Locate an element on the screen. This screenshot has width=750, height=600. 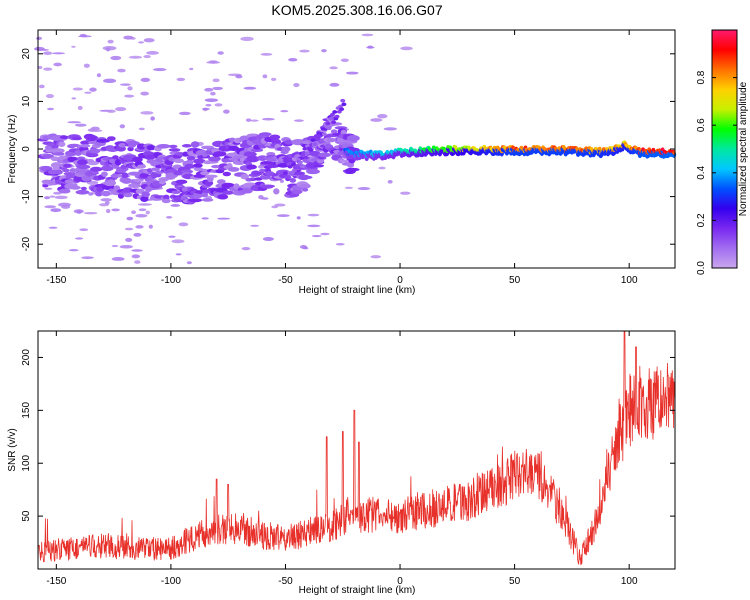
colorbar-gradient is located at coordinates (724, 149).